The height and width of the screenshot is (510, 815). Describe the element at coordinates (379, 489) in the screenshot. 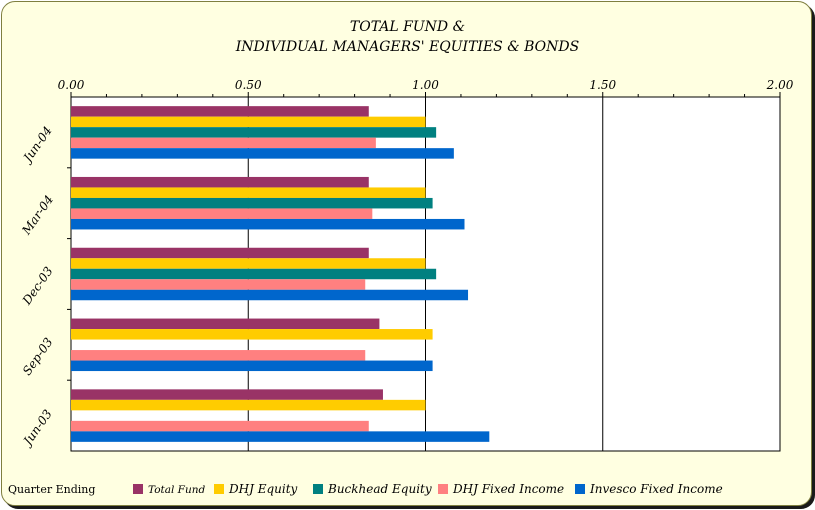

I see `legend-label: Buckhead Equity` at that location.